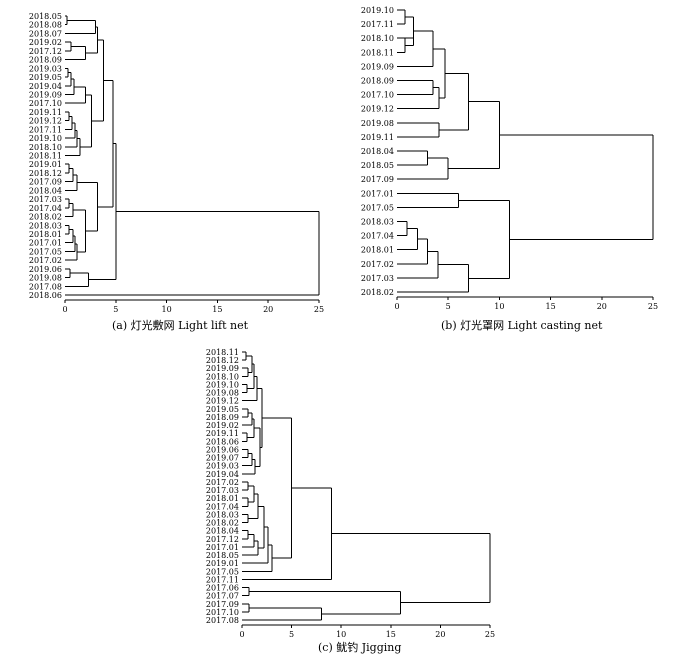 The width and height of the screenshot is (700, 656). I want to click on leaf-label: 2017.07, so click(222, 596).